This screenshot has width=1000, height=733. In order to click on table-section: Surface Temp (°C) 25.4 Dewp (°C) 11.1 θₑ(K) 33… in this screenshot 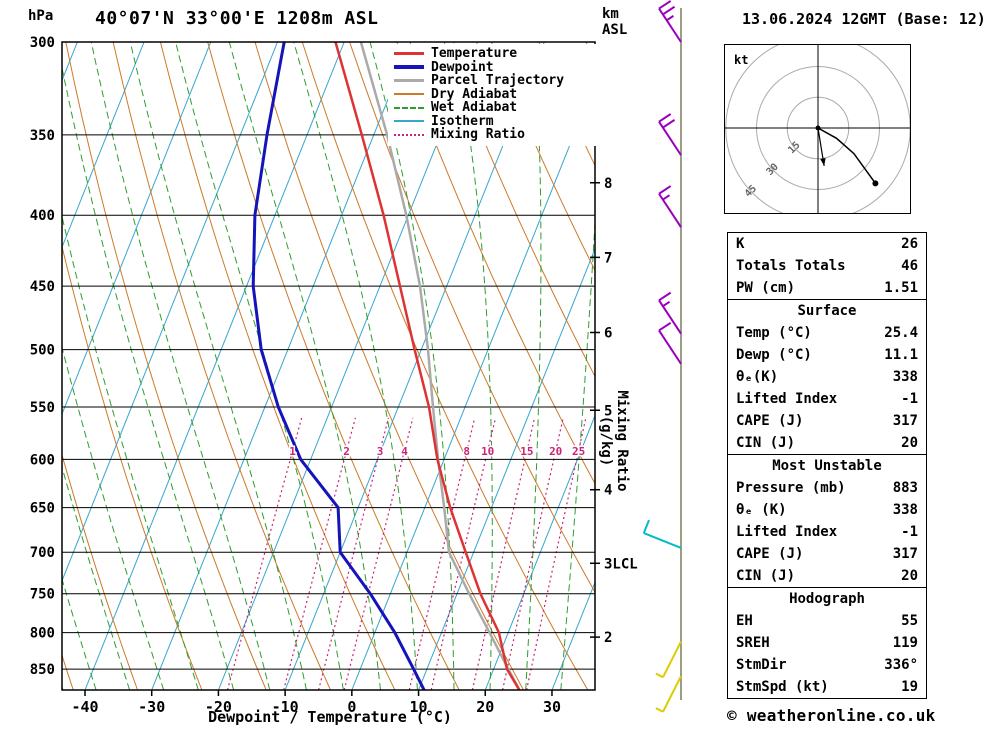, I will do `click(827, 376)`.